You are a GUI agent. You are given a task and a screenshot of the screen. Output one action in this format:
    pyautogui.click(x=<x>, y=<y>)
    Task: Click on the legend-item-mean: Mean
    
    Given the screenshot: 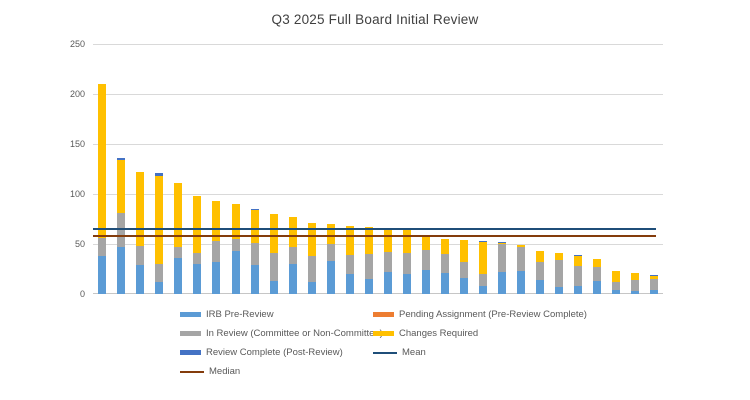 What is the action you would take?
    pyautogui.click(x=480, y=352)
    